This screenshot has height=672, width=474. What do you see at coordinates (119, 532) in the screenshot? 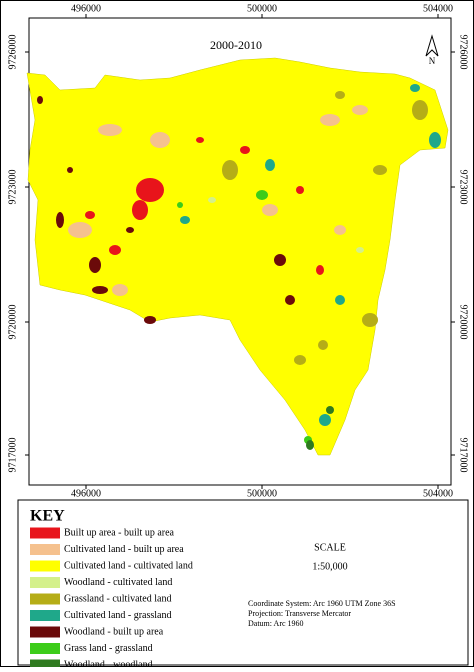
I see `legend-label: Built up area - built up area` at bounding box center [119, 532].